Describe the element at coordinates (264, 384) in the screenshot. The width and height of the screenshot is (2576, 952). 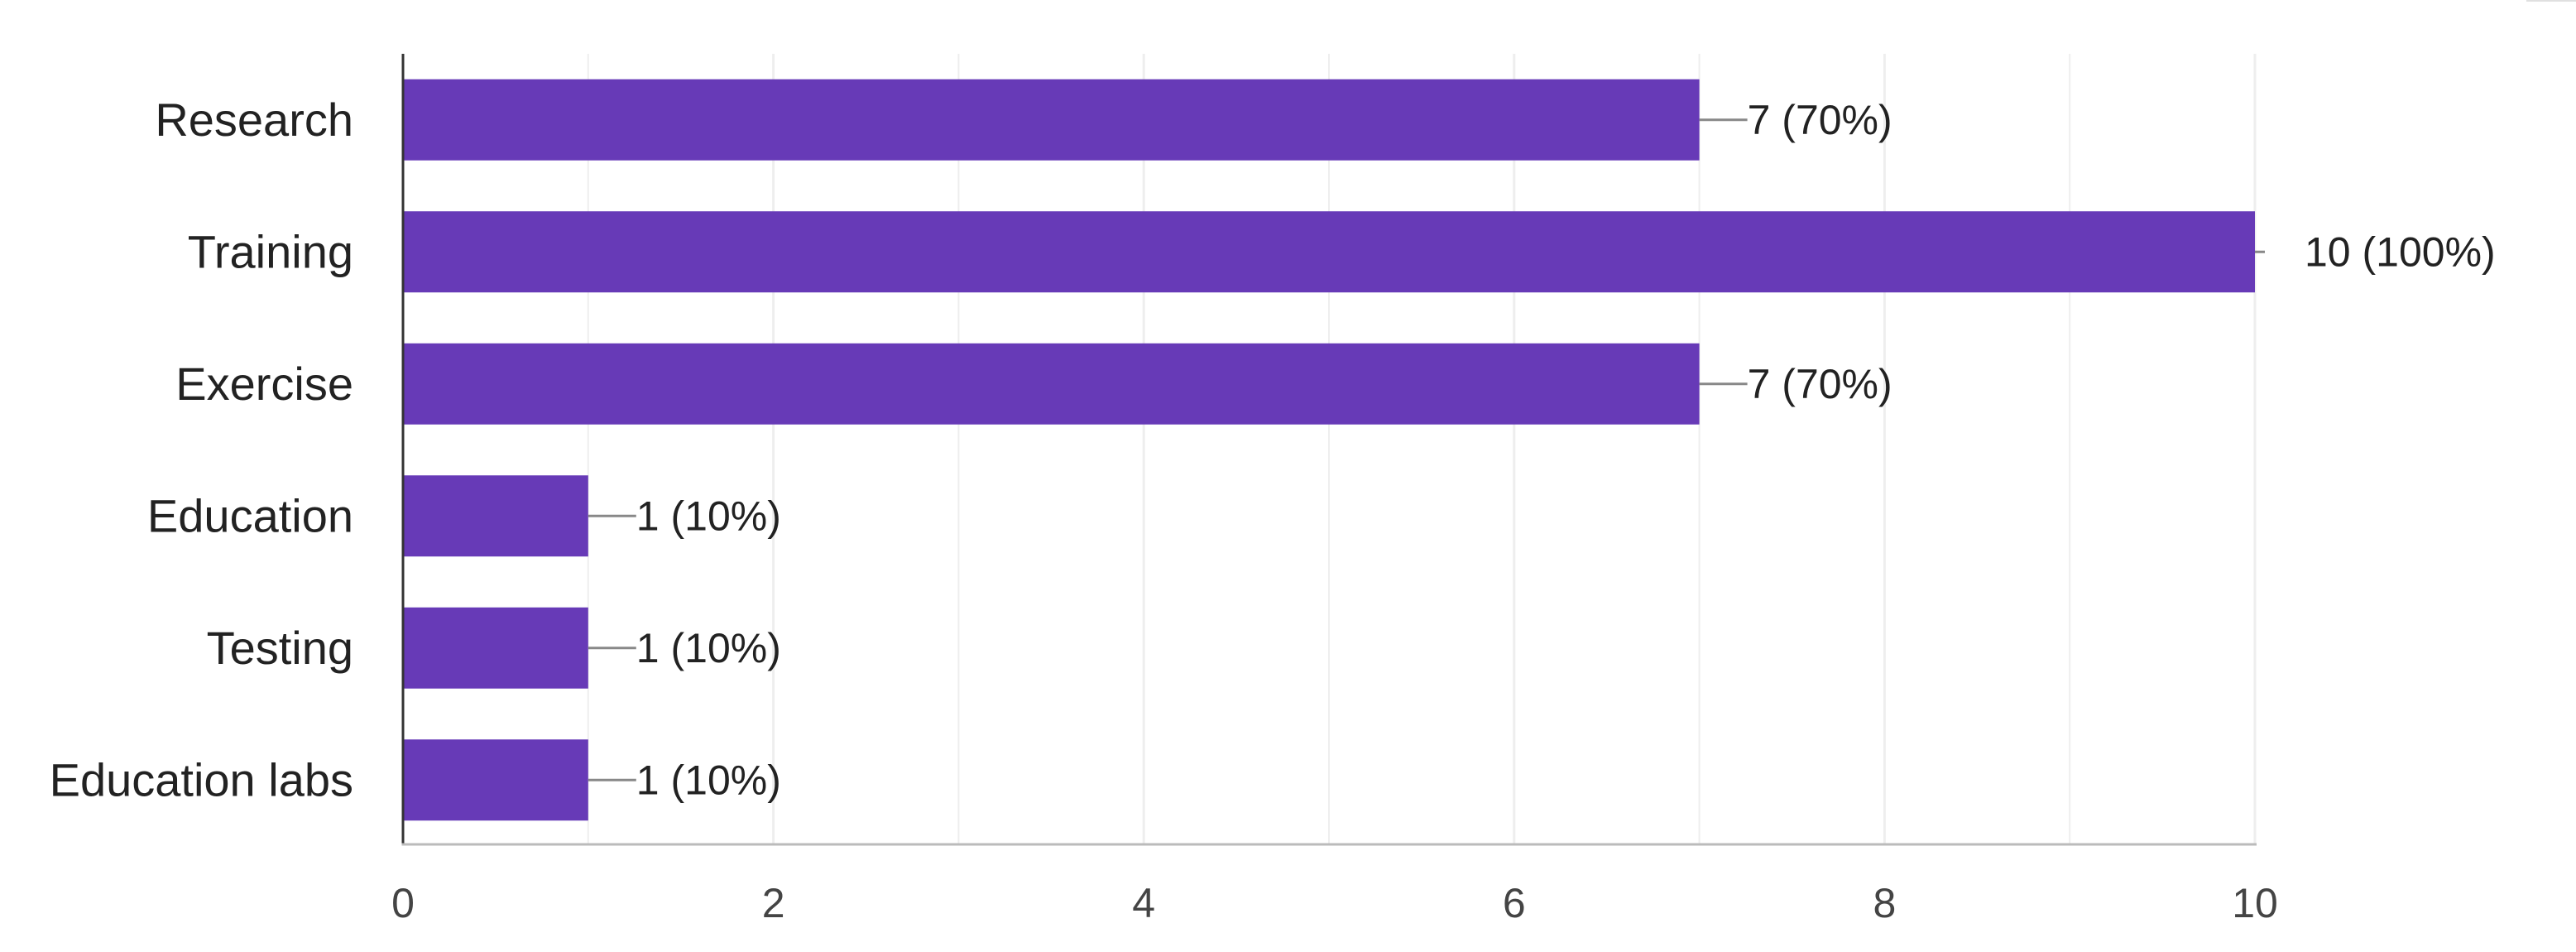
I see `category-label: Exercise` at that location.